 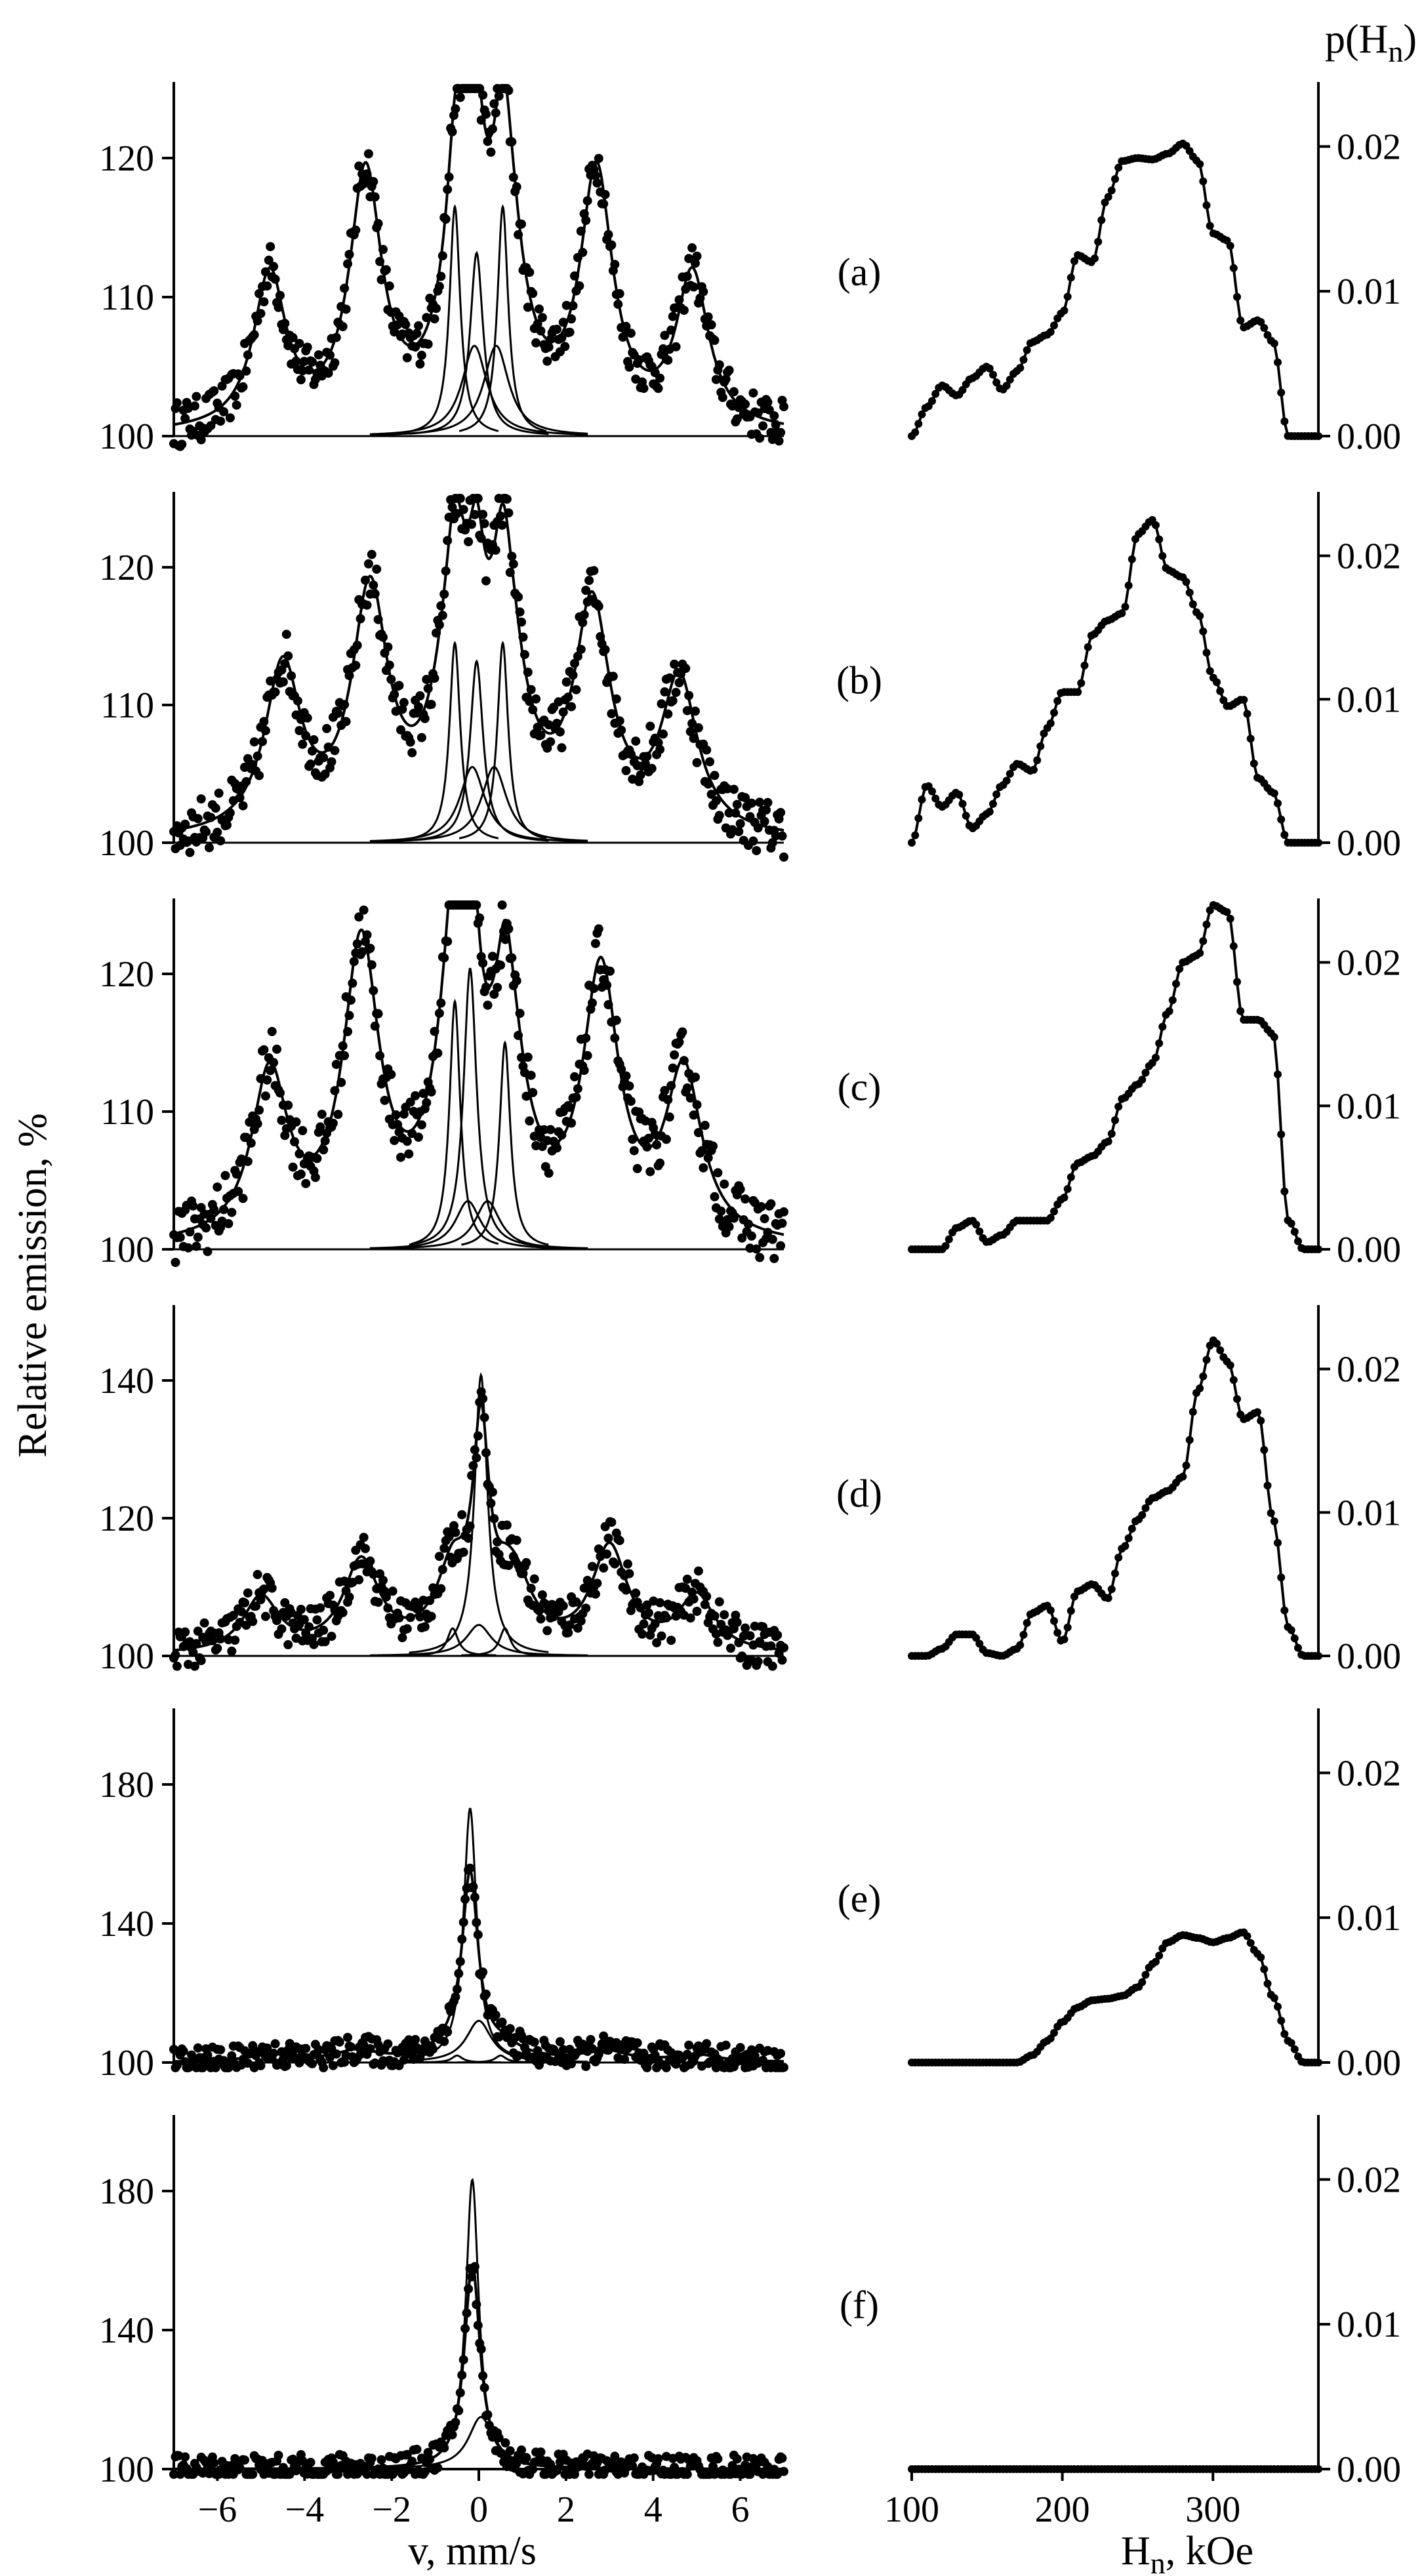 I want to click on right-axis-title-end: ), so click(x=1410, y=39).